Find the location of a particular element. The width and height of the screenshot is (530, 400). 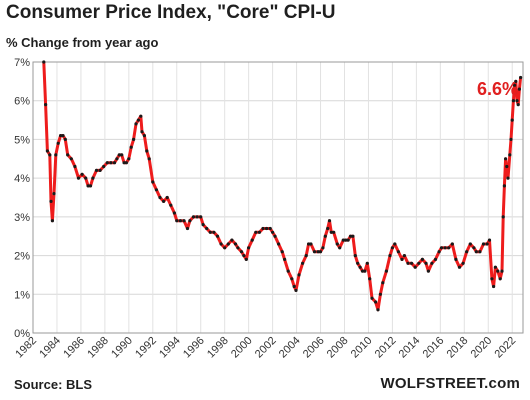

y-axis-ticks: 0% 1% 2% 3% 4% 5% 6% 7% is located at coordinates (22, 198).